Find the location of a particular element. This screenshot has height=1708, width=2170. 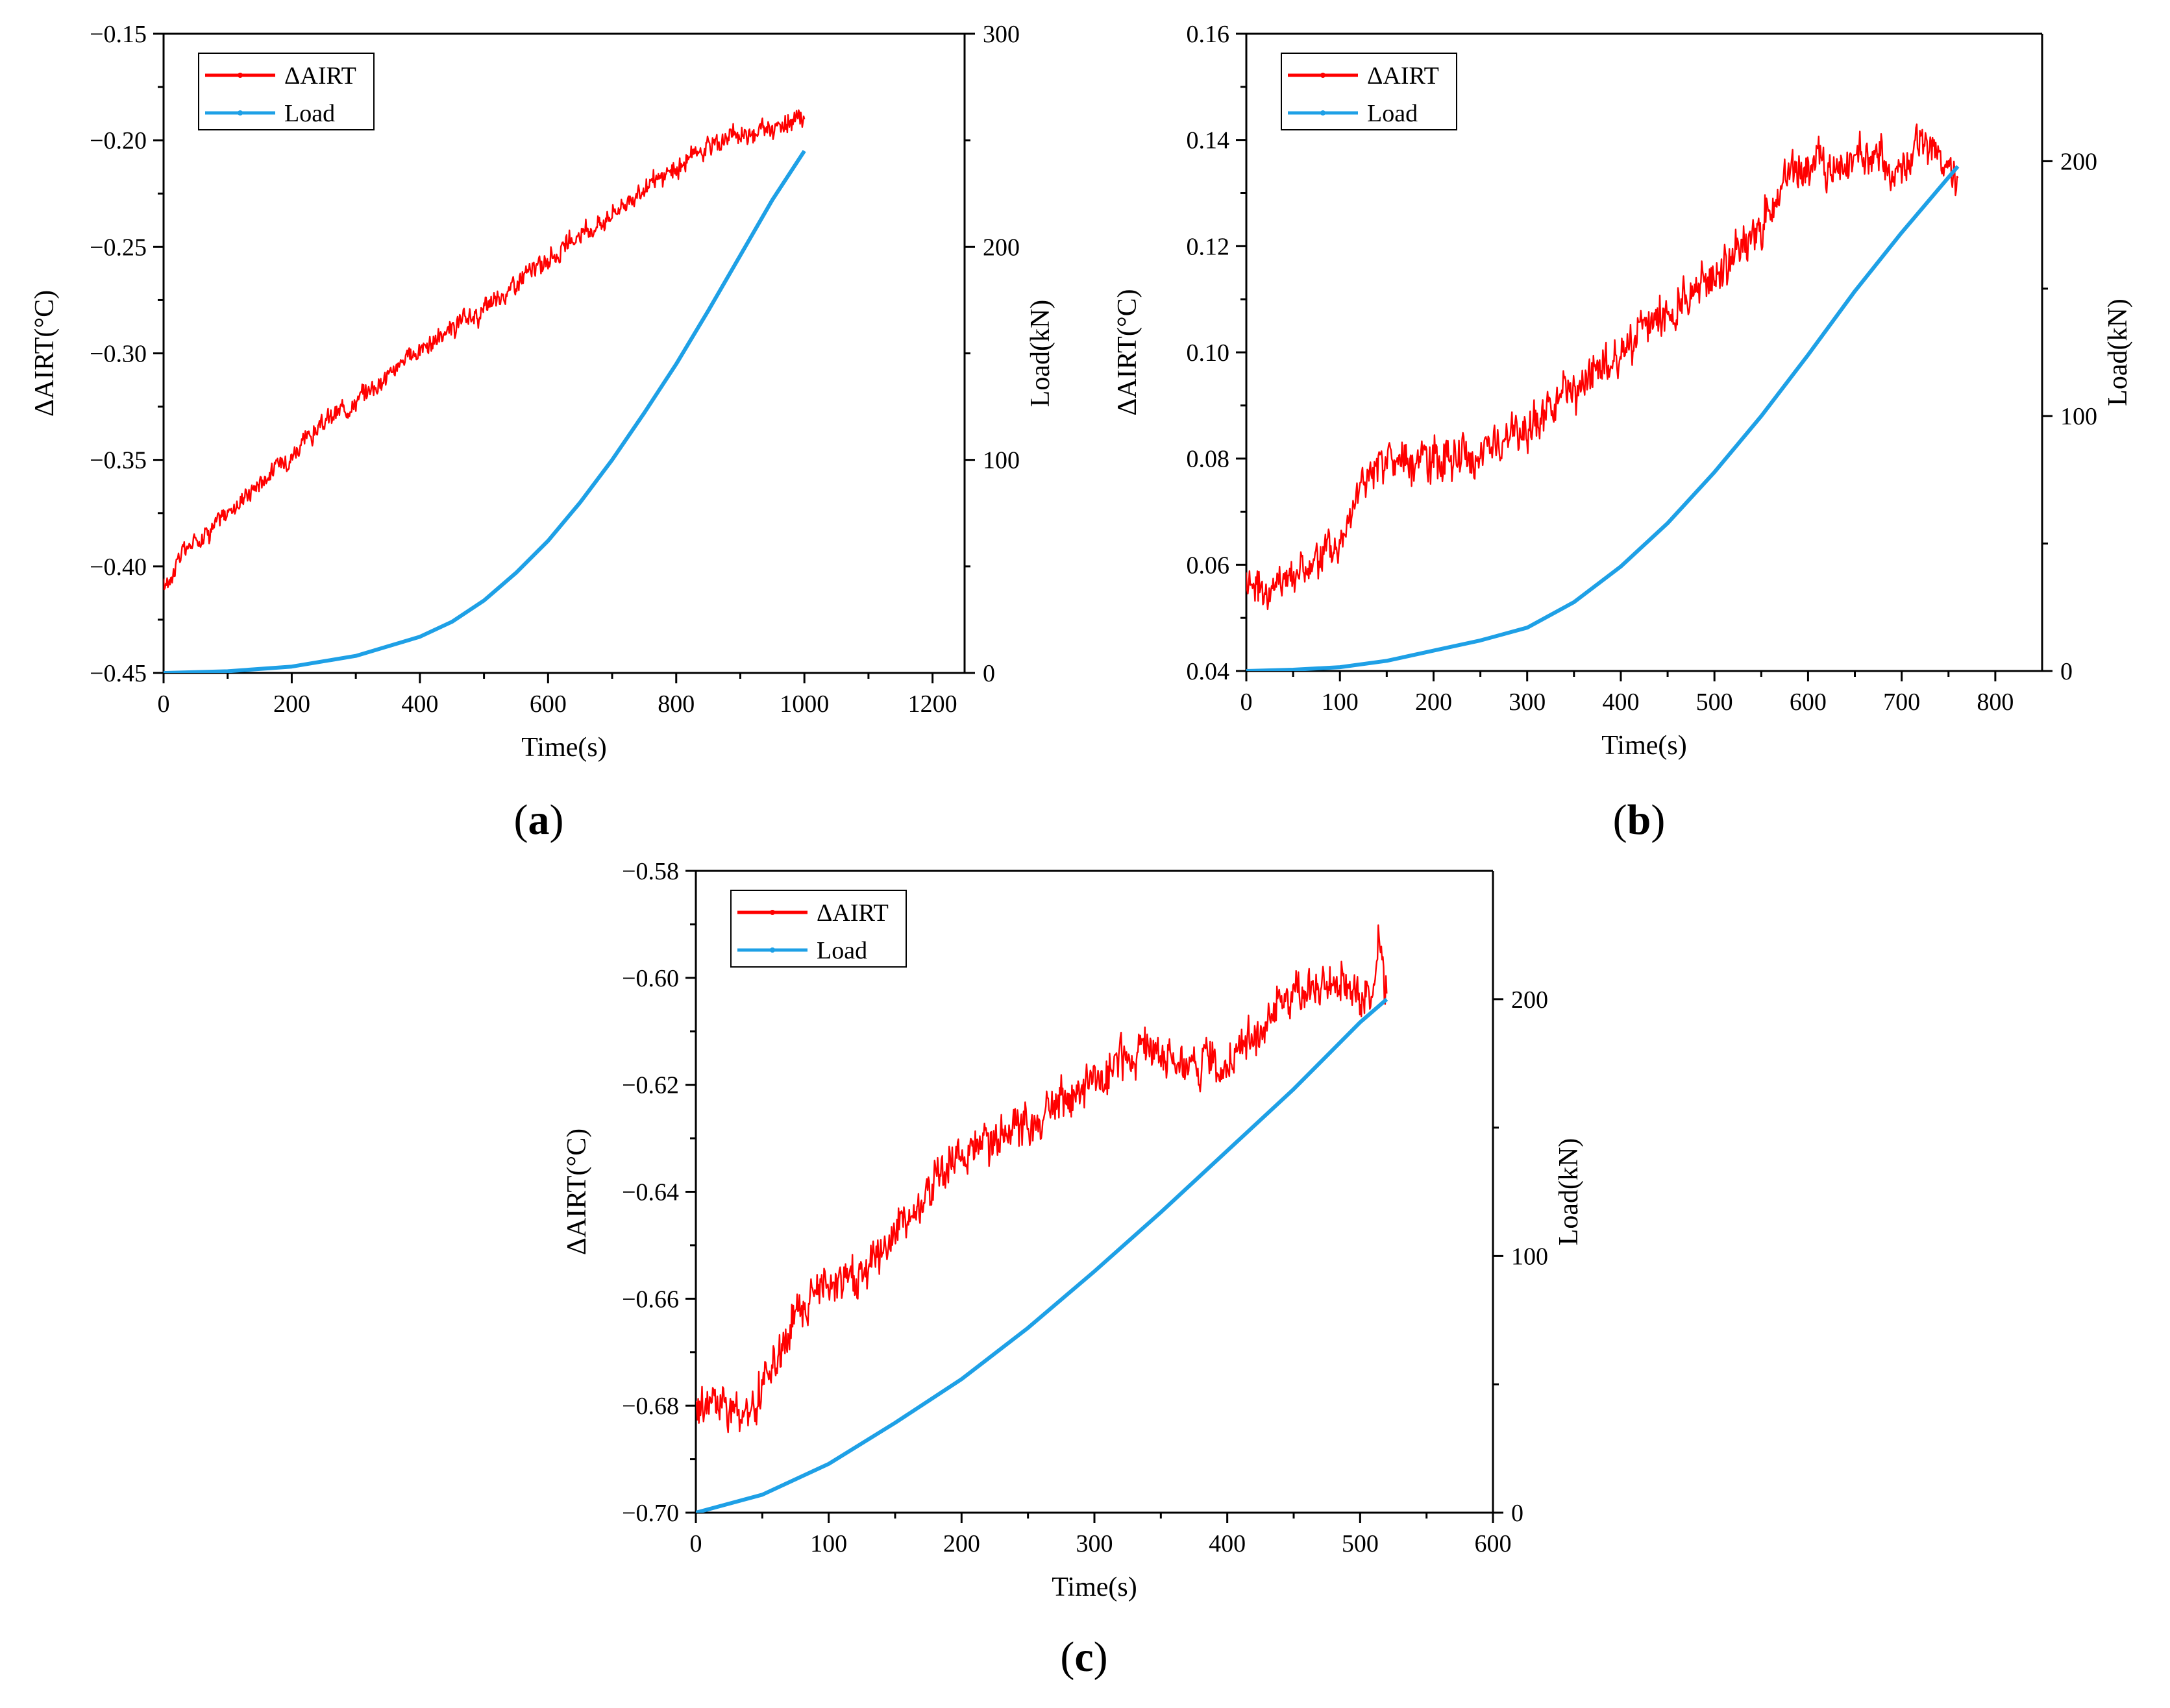

y-tick-label: −0.40 is located at coordinates (118, 567).